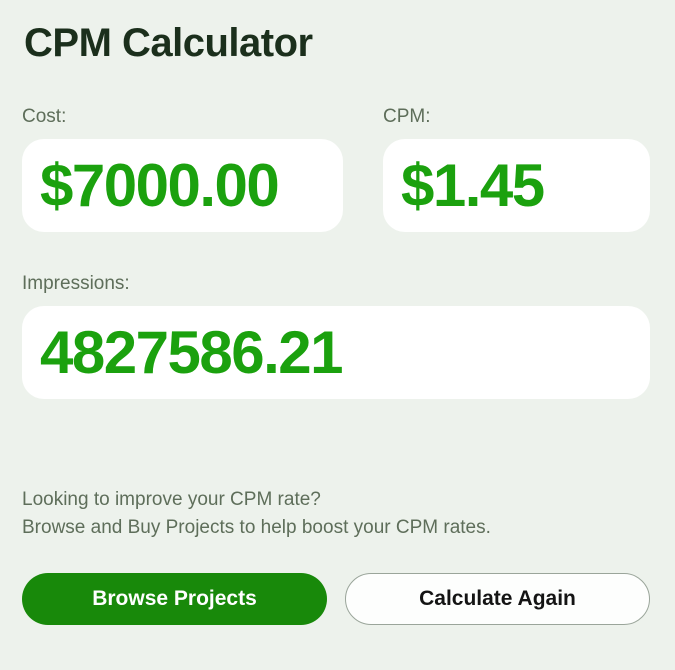  I want to click on cost-label: Cost:, so click(44, 116).